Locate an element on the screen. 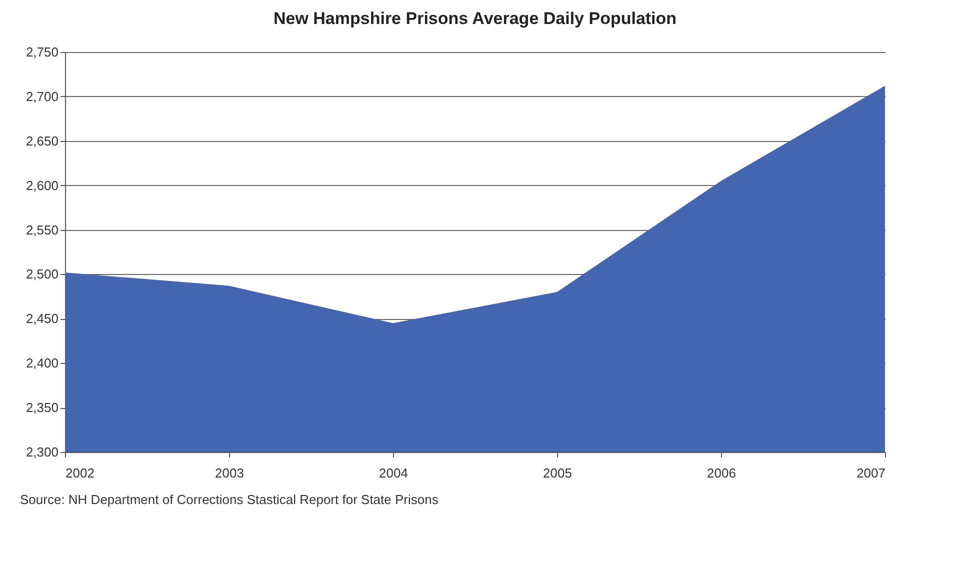  y-tick-label: 2,500 is located at coordinates (42, 274).